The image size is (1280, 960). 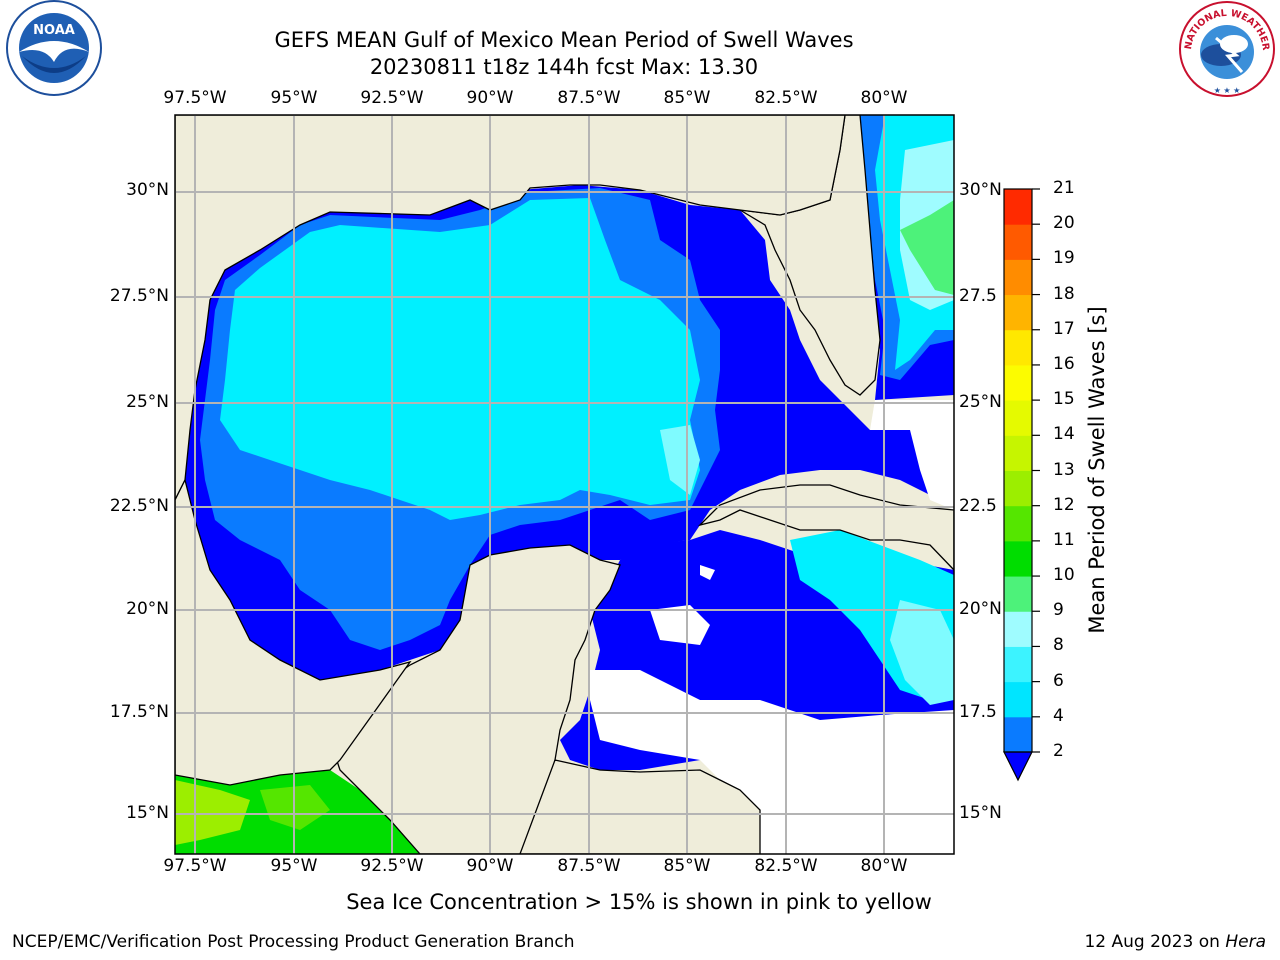 What do you see at coordinates (1064, 328) in the screenshot?
I see `colorbar-tick-label: 17` at bounding box center [1064, 328].